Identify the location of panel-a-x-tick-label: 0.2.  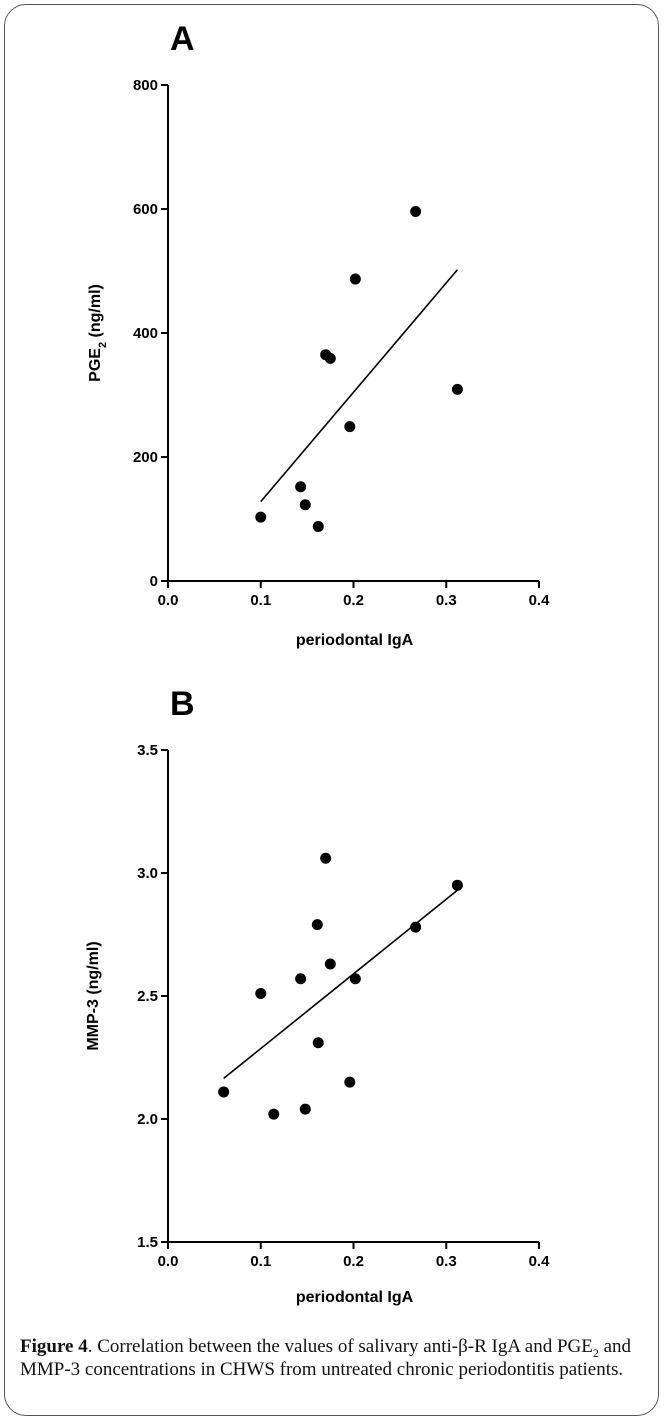
(353, 600).